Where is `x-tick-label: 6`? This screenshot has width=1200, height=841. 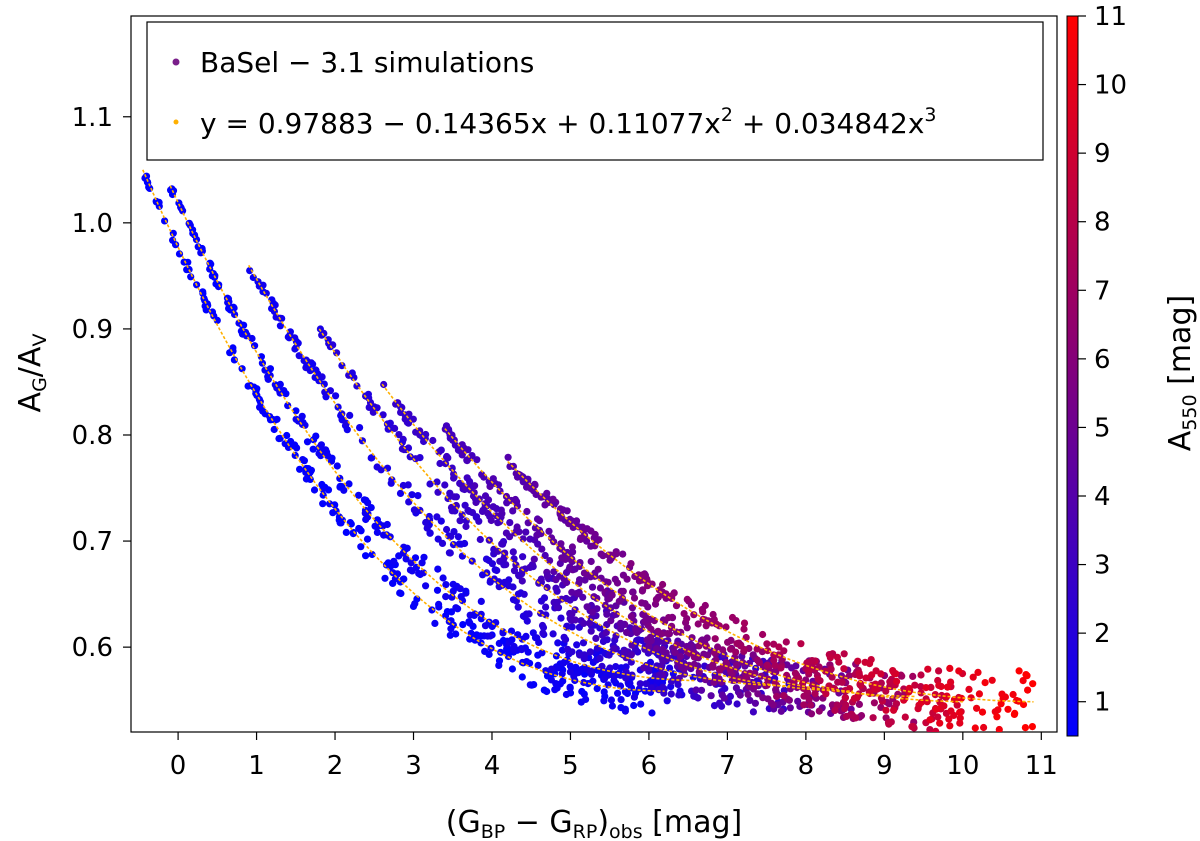 x-tick-label: 6 is located at coordinates (649, 766).